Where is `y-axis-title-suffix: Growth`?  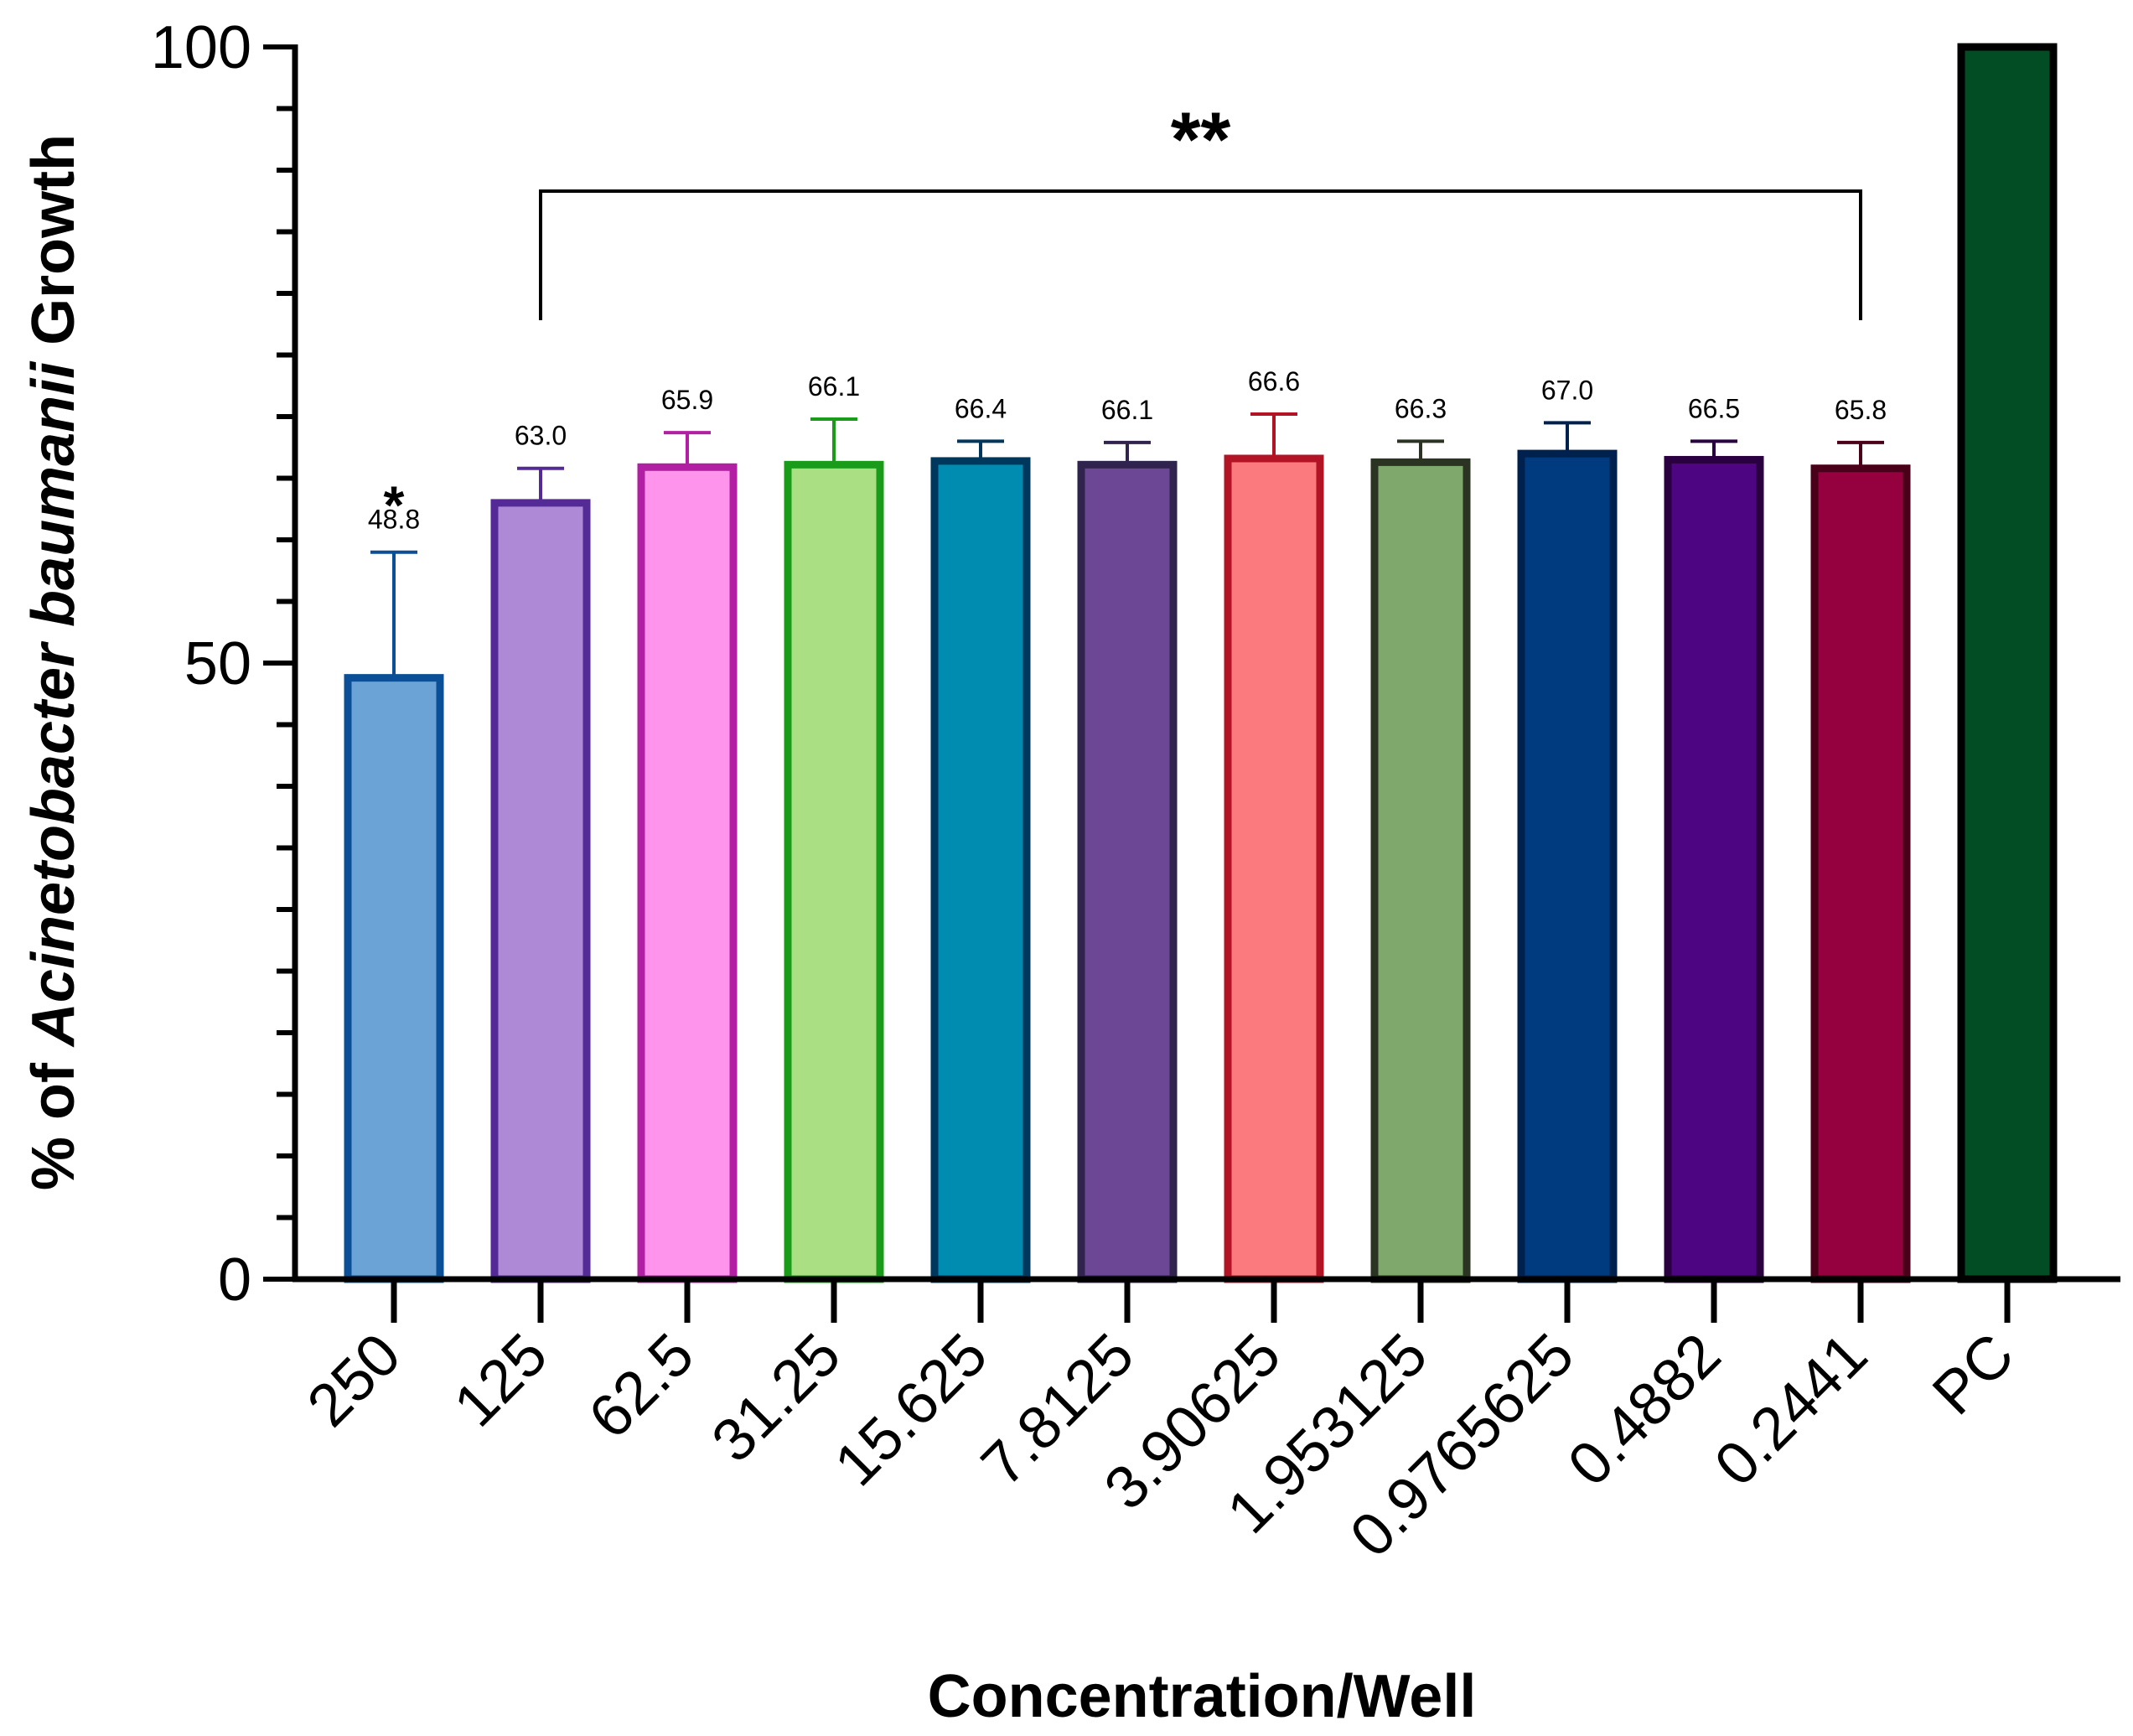
y-axis-title-suffix: Growth is located at coordinates (53, 248).